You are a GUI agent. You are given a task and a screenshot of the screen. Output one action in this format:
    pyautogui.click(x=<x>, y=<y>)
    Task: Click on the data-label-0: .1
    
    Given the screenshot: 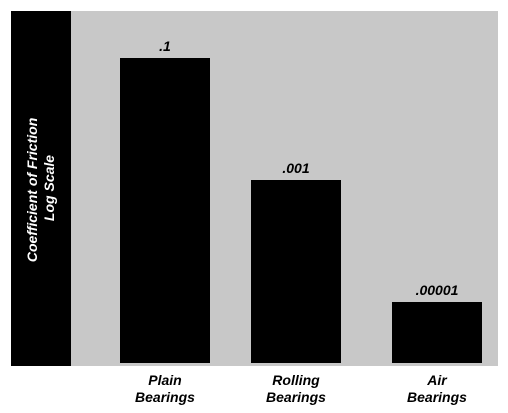 What is the action you would take?
    pyautogui.click(x=165, y=46)
    